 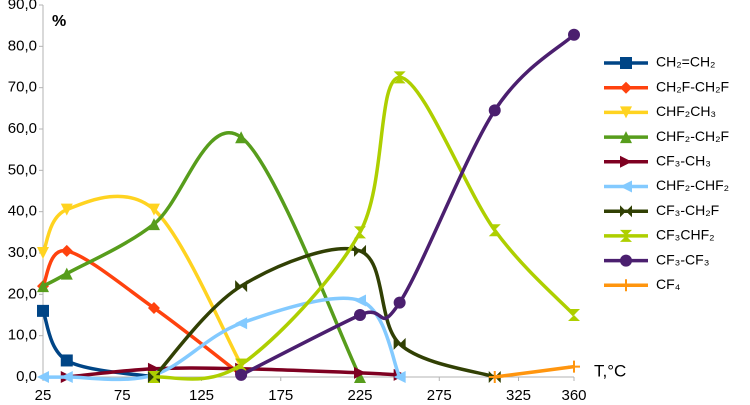 What do you see at coordinates (22, 335) in the screenshot?
I see `y-tick-label: 10,0` at bounding box center [22, 335].